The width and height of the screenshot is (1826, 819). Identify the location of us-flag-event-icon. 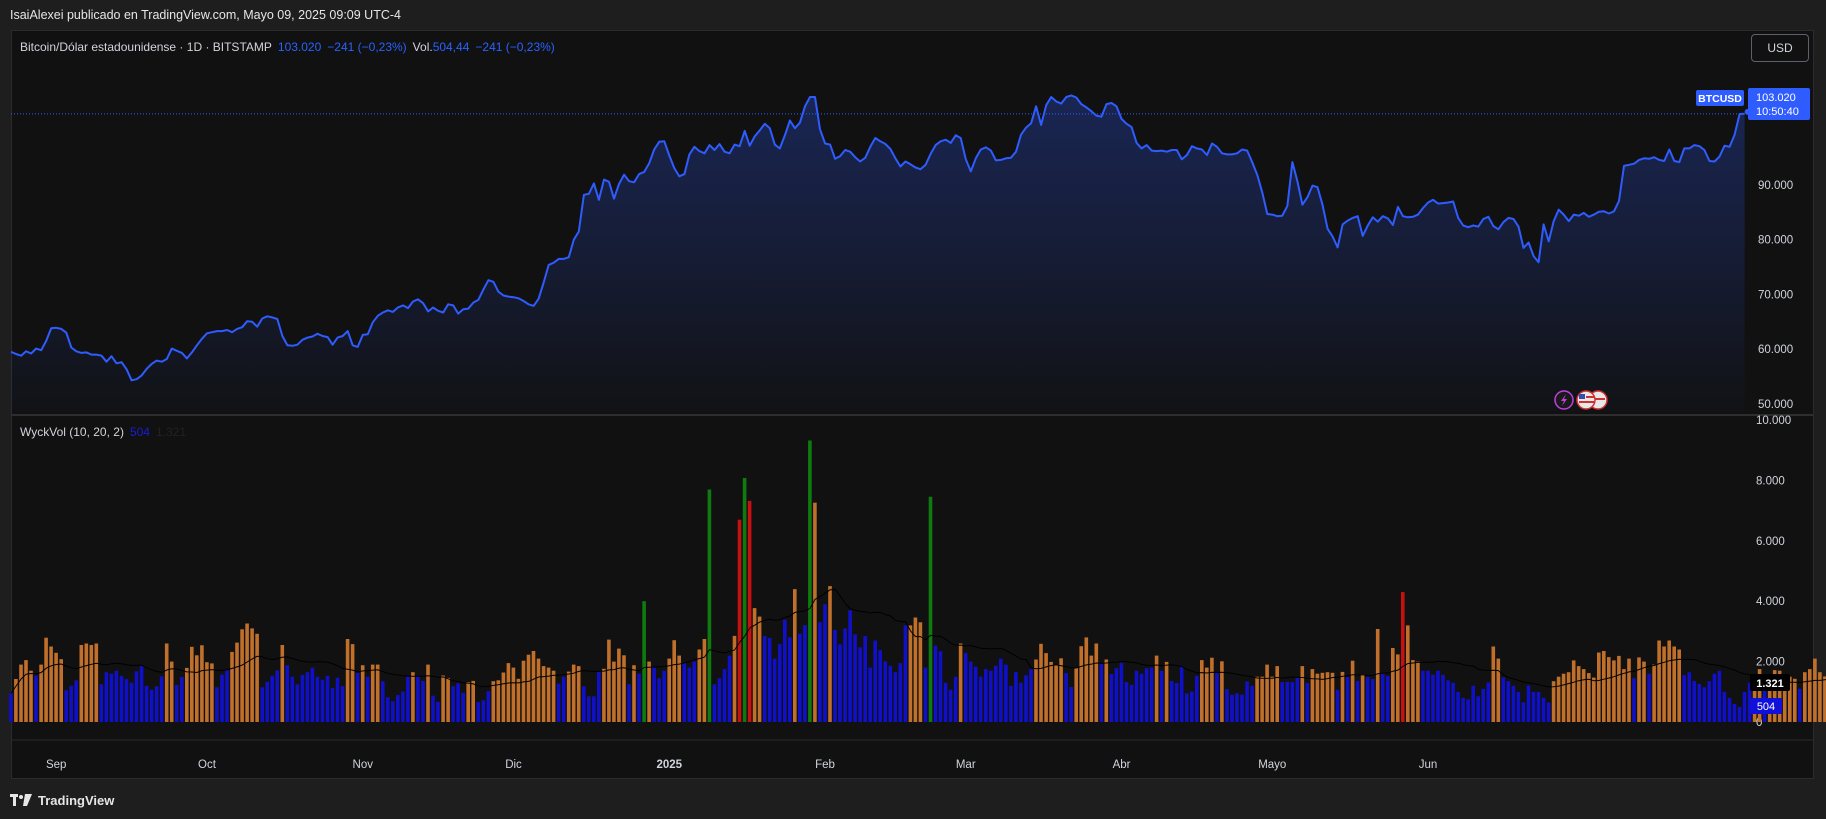
(1586, 400).